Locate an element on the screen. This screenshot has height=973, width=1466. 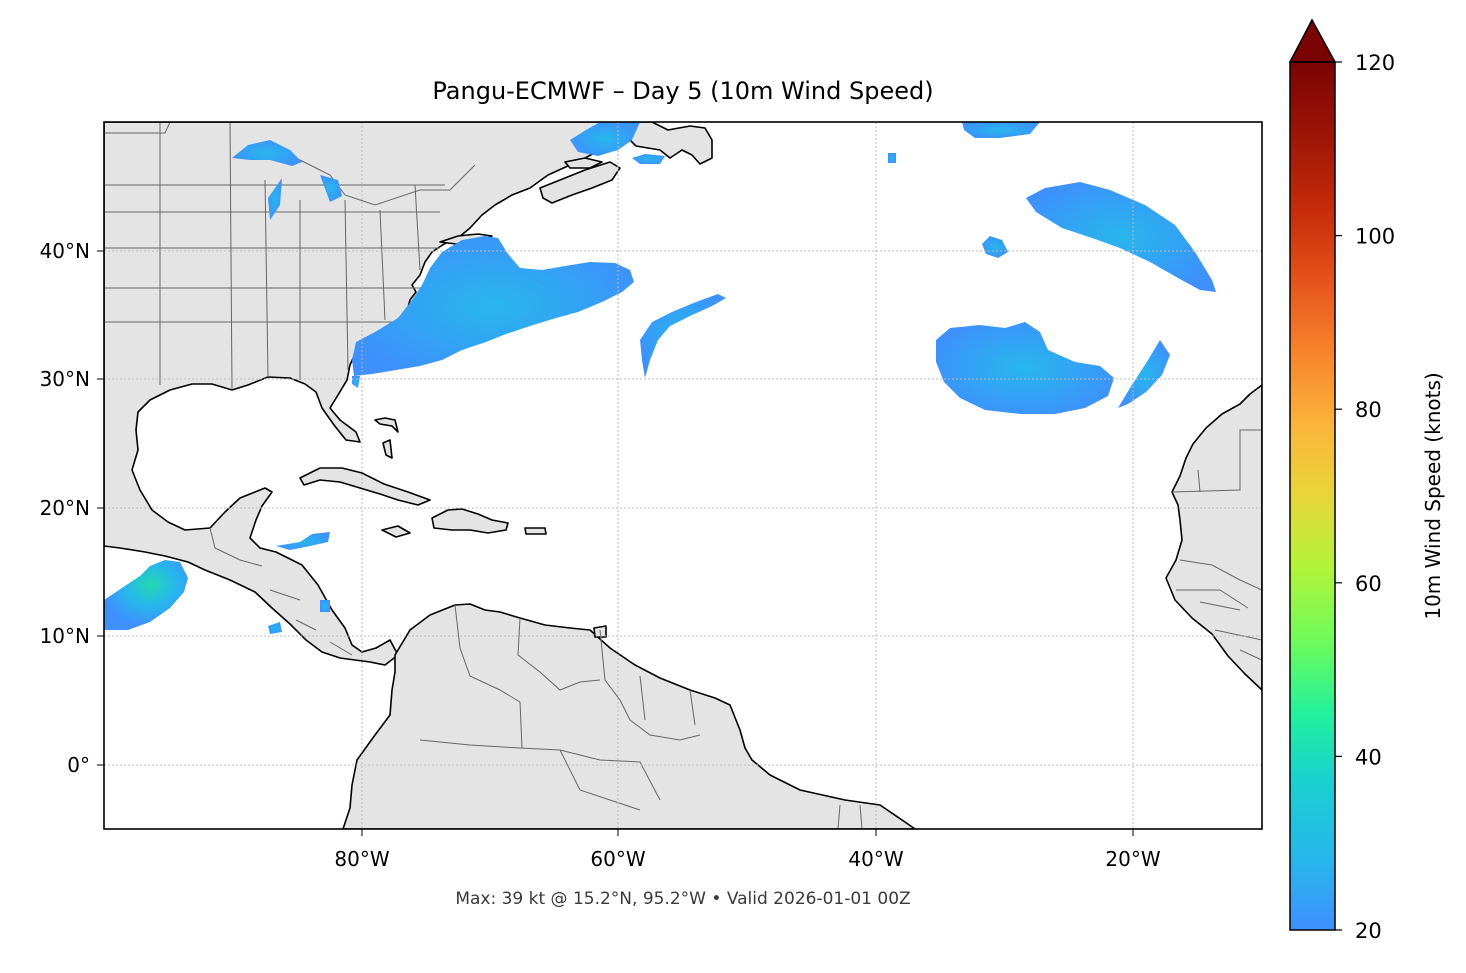
wind-area-gulf-st-lawrence is located at coordinates (605, 139).